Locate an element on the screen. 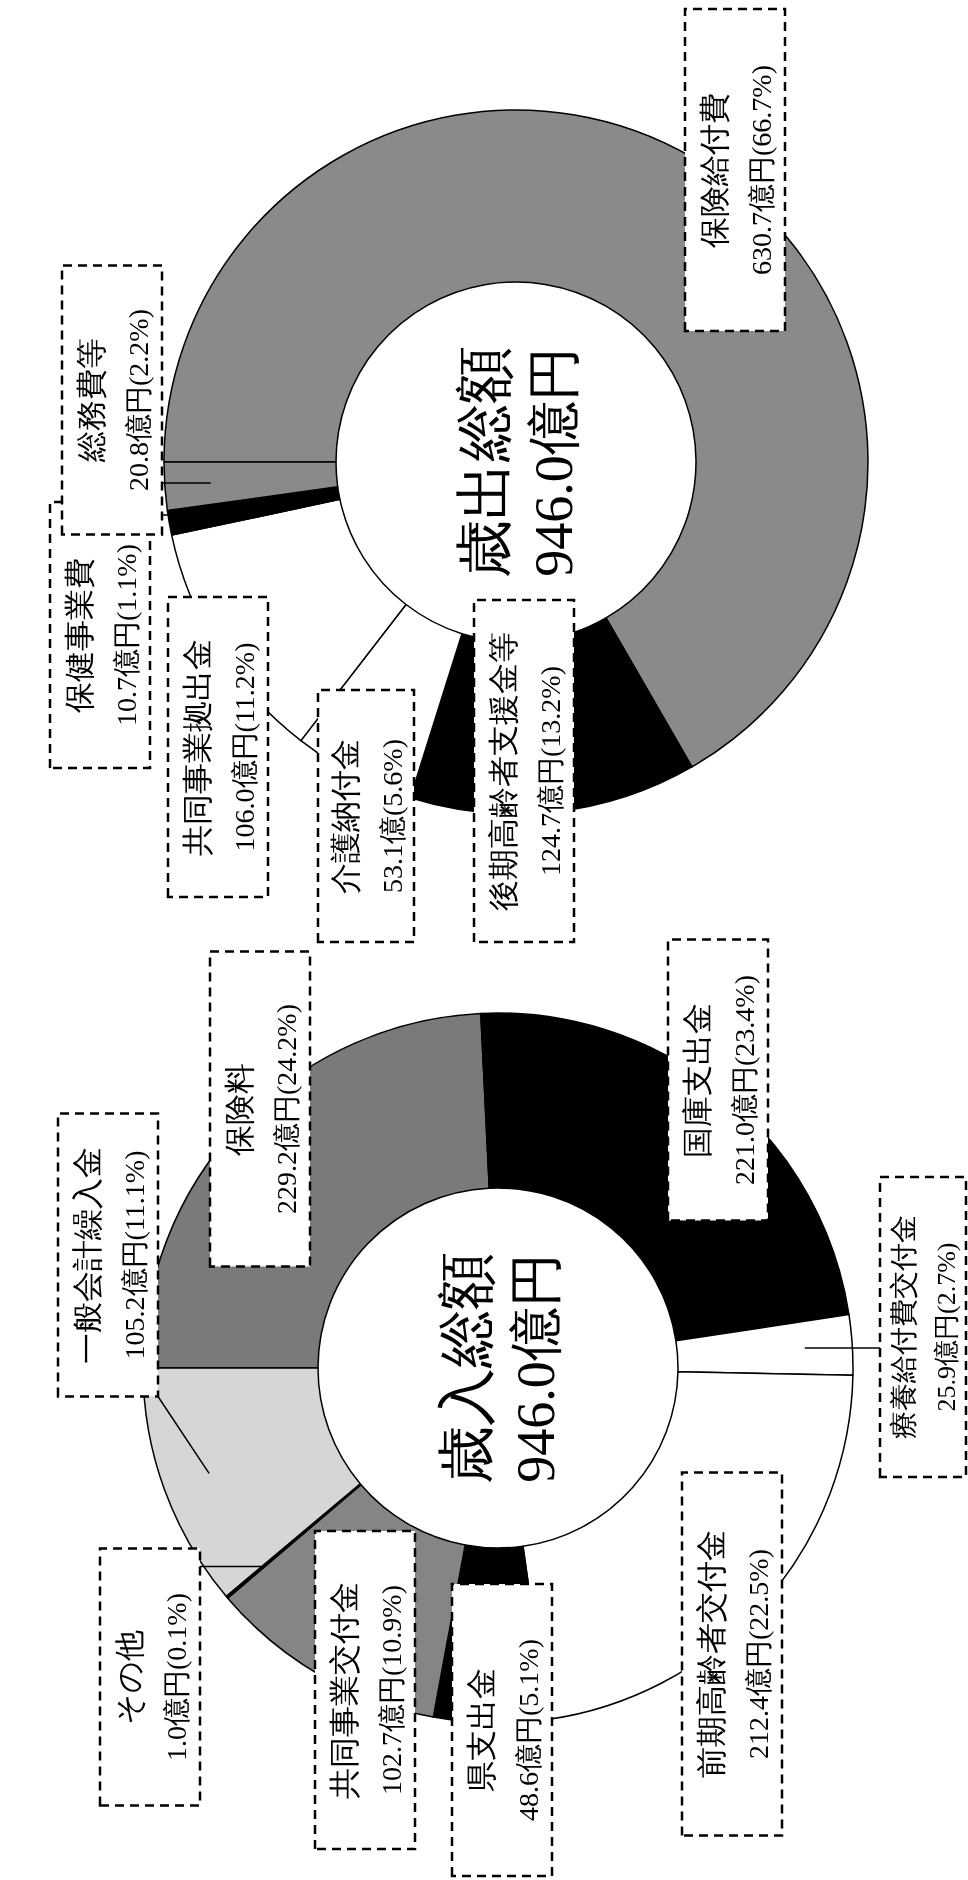  data-label: 229.2億円(24.2%) is located at coordinates (286, 1109).